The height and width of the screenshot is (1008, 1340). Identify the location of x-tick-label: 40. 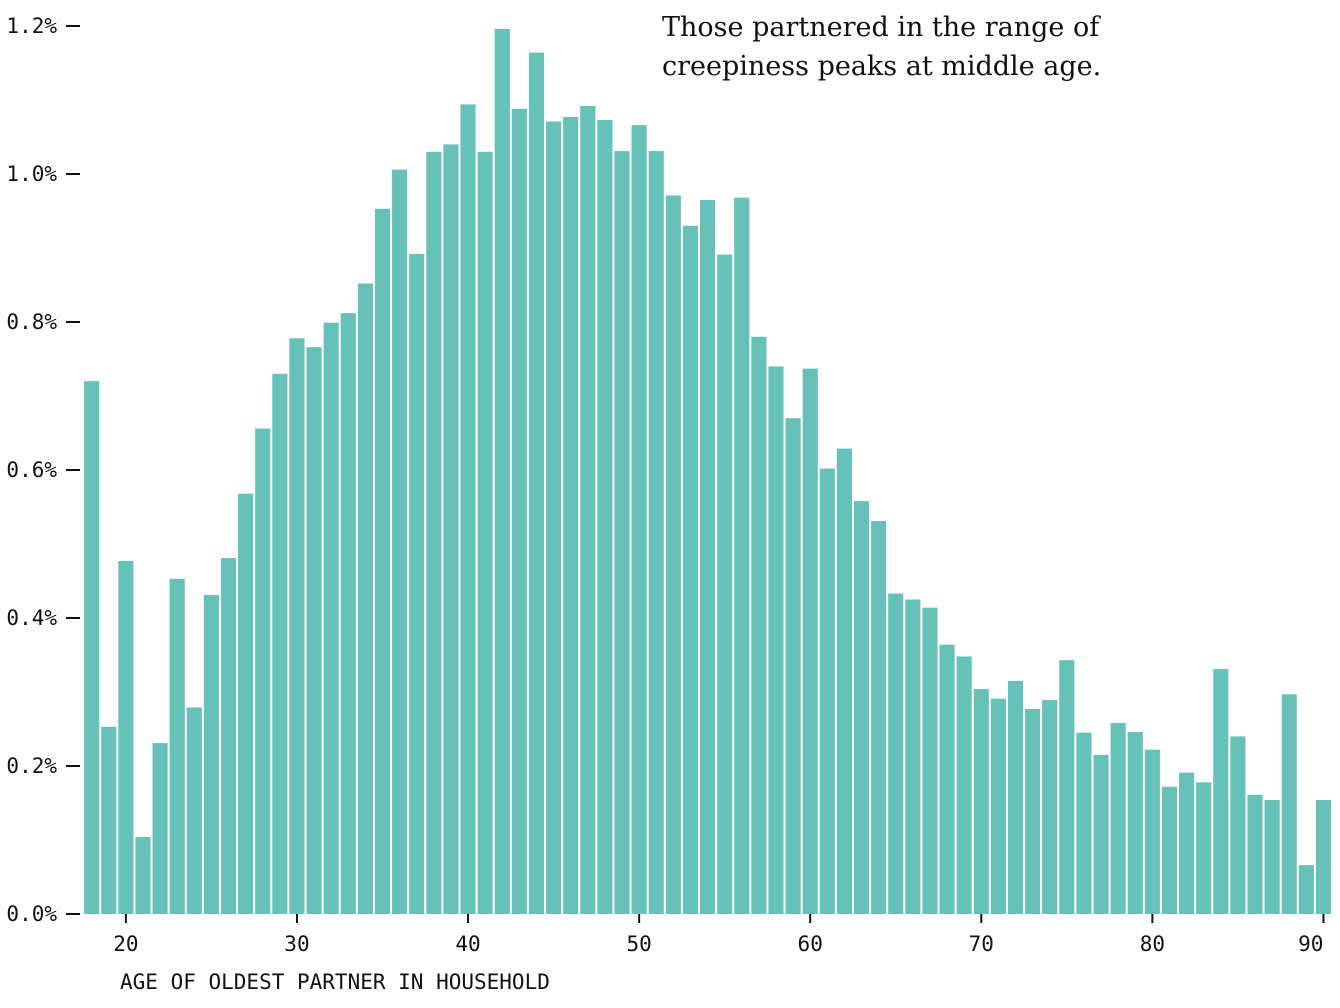
(467, 944).